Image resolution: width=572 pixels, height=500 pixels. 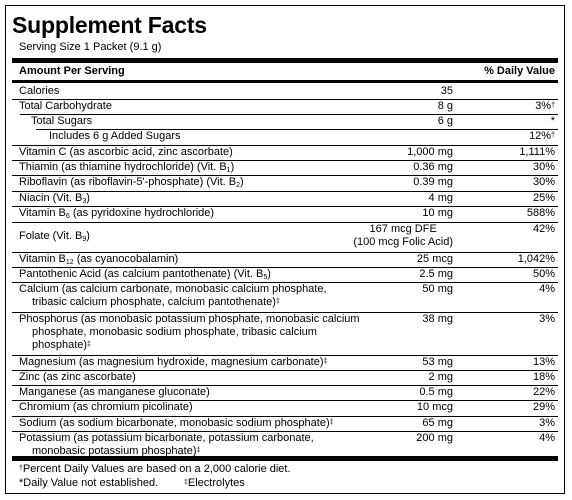 What do you see at coordinates (221, 136) in the screenshot?
I see `nutrient-name-line: Includes 6 g Added Sugars` at bounding box center [221, 136].